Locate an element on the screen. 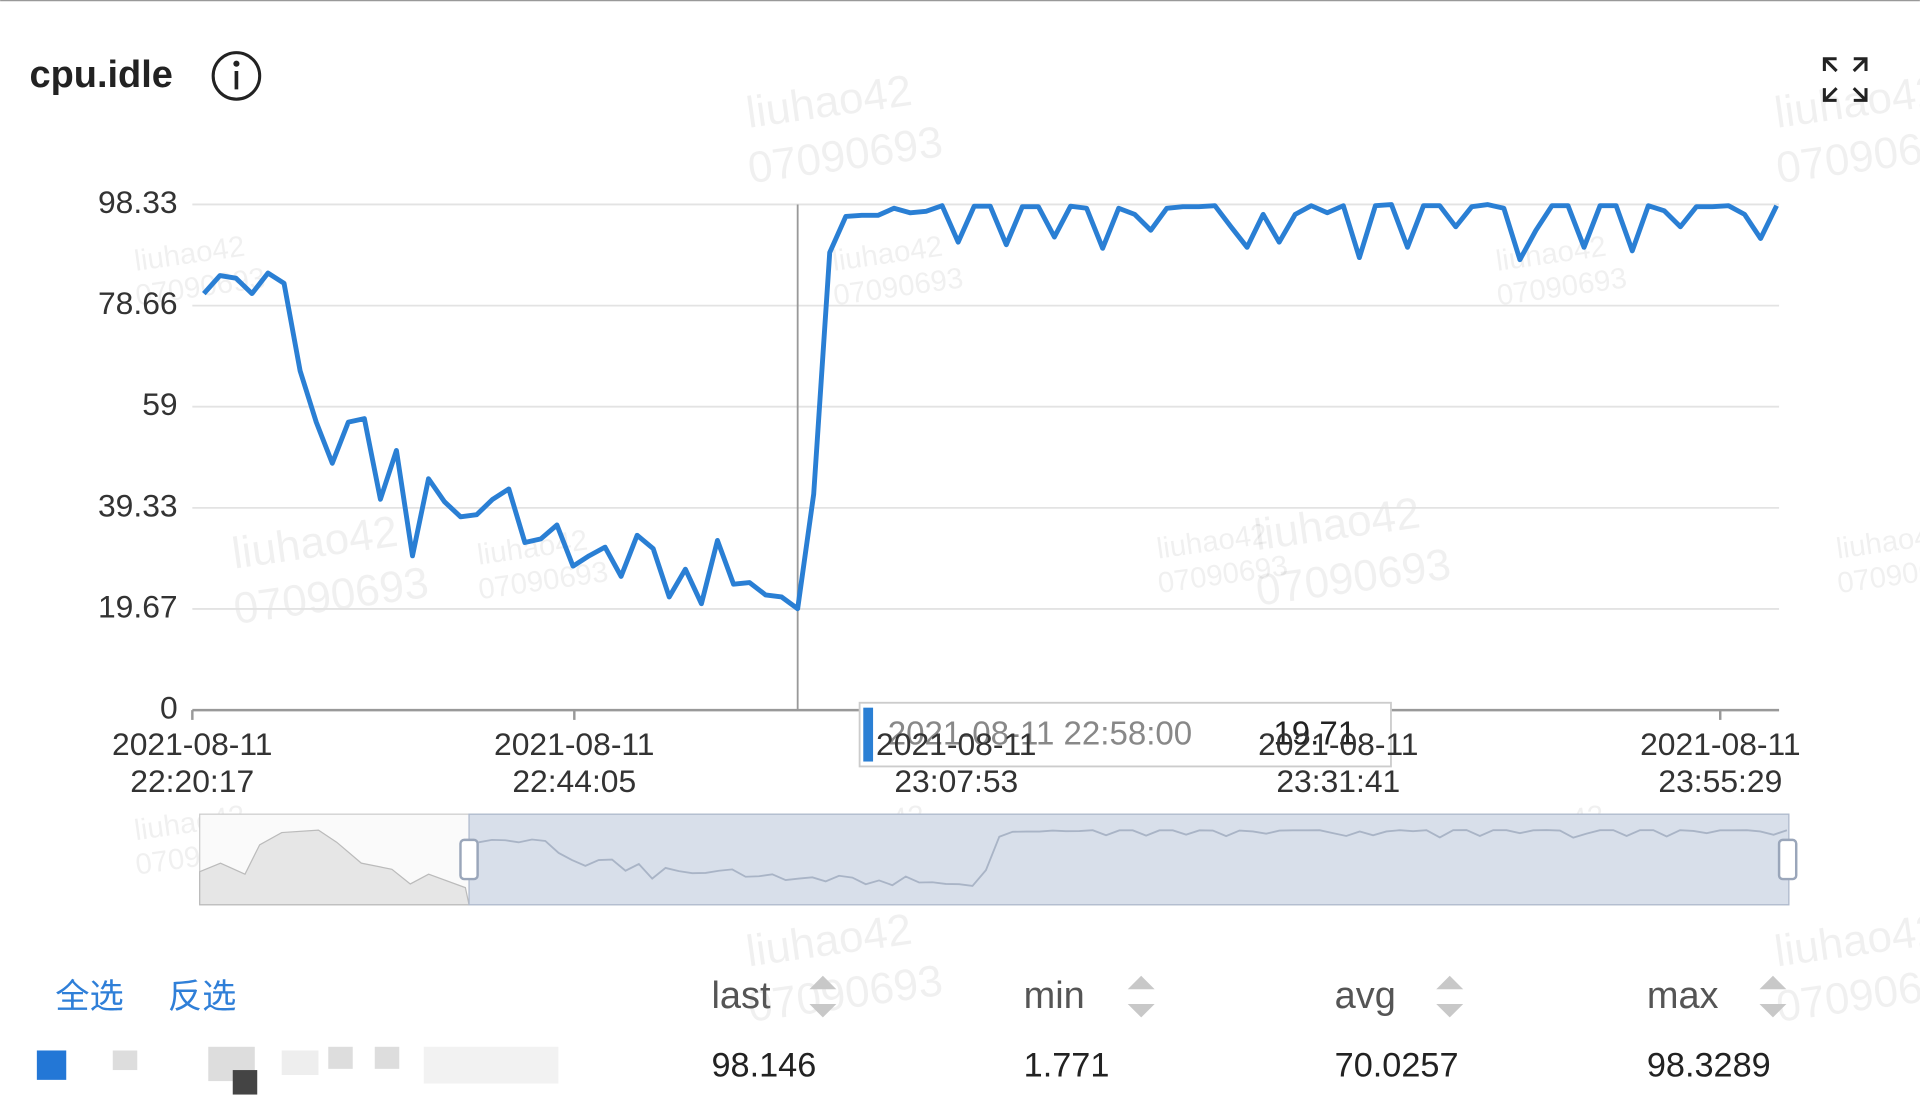 Image resolution: width=1920 pixels, height=1097 pixels. column-header: avg is located at coordinates (1365, 996).